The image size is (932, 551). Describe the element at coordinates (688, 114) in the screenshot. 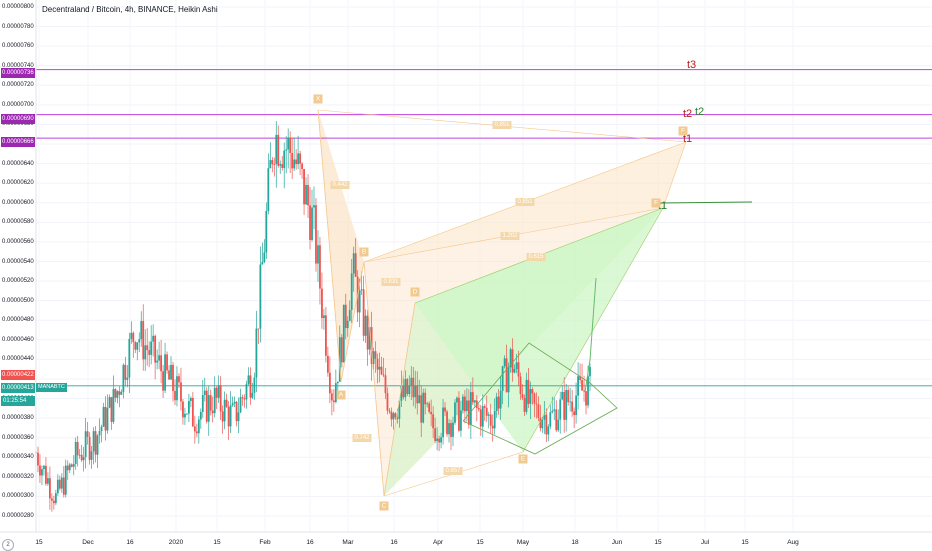

I see `target-label-t2-red: t2` at that location.